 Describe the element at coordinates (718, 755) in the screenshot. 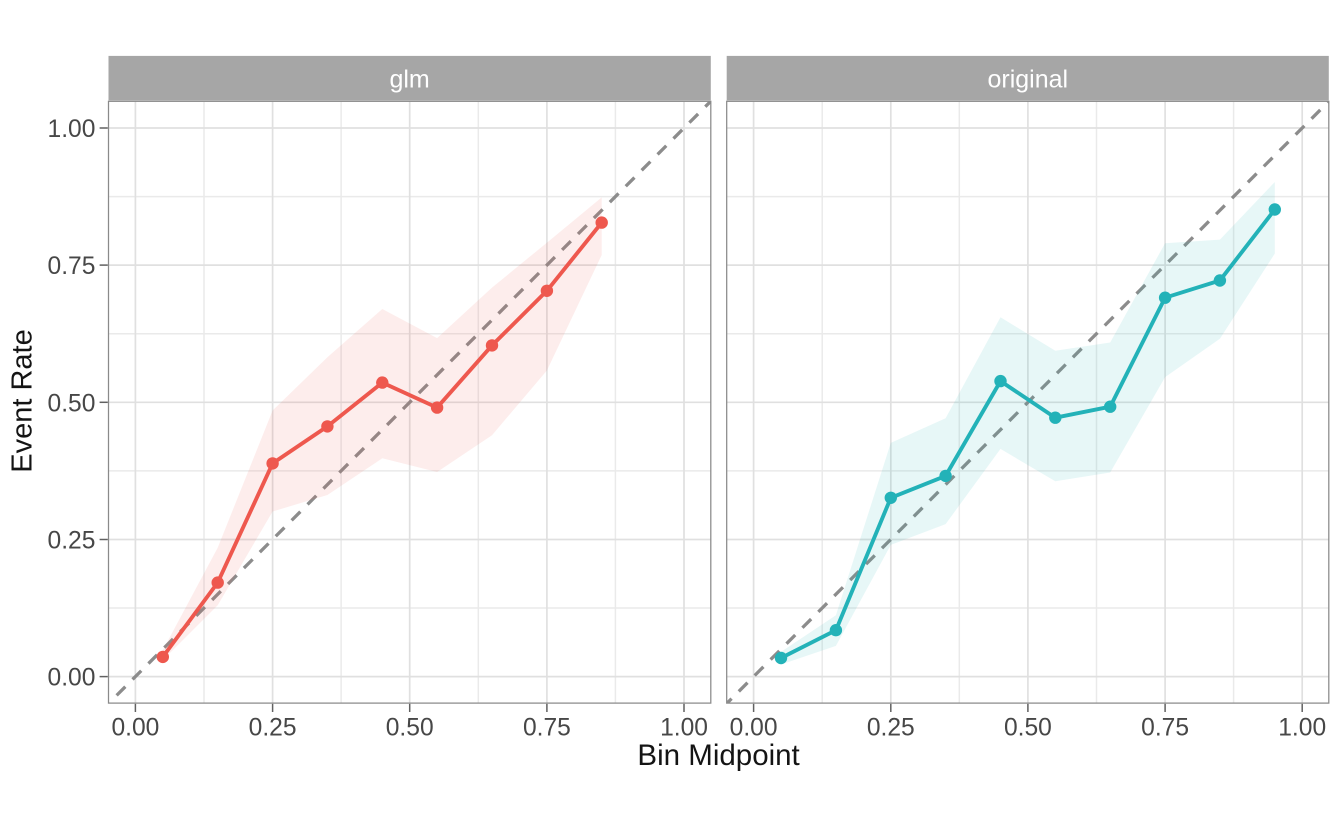

I see `svg-text: Bin Midpoint` at that location.